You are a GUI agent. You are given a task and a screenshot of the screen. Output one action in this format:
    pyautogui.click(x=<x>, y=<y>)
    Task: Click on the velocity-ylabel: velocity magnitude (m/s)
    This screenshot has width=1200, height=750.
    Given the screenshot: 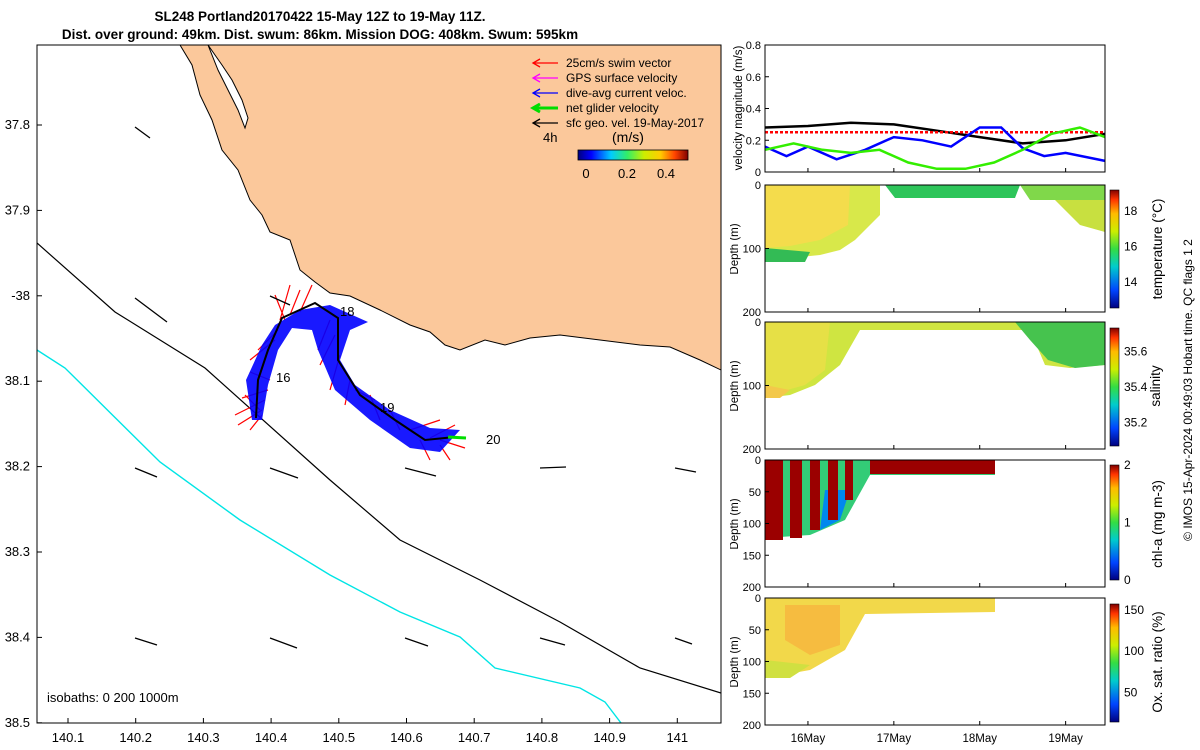 What is the action you would take?
    pyautogui.click(x=739, y=108)
    